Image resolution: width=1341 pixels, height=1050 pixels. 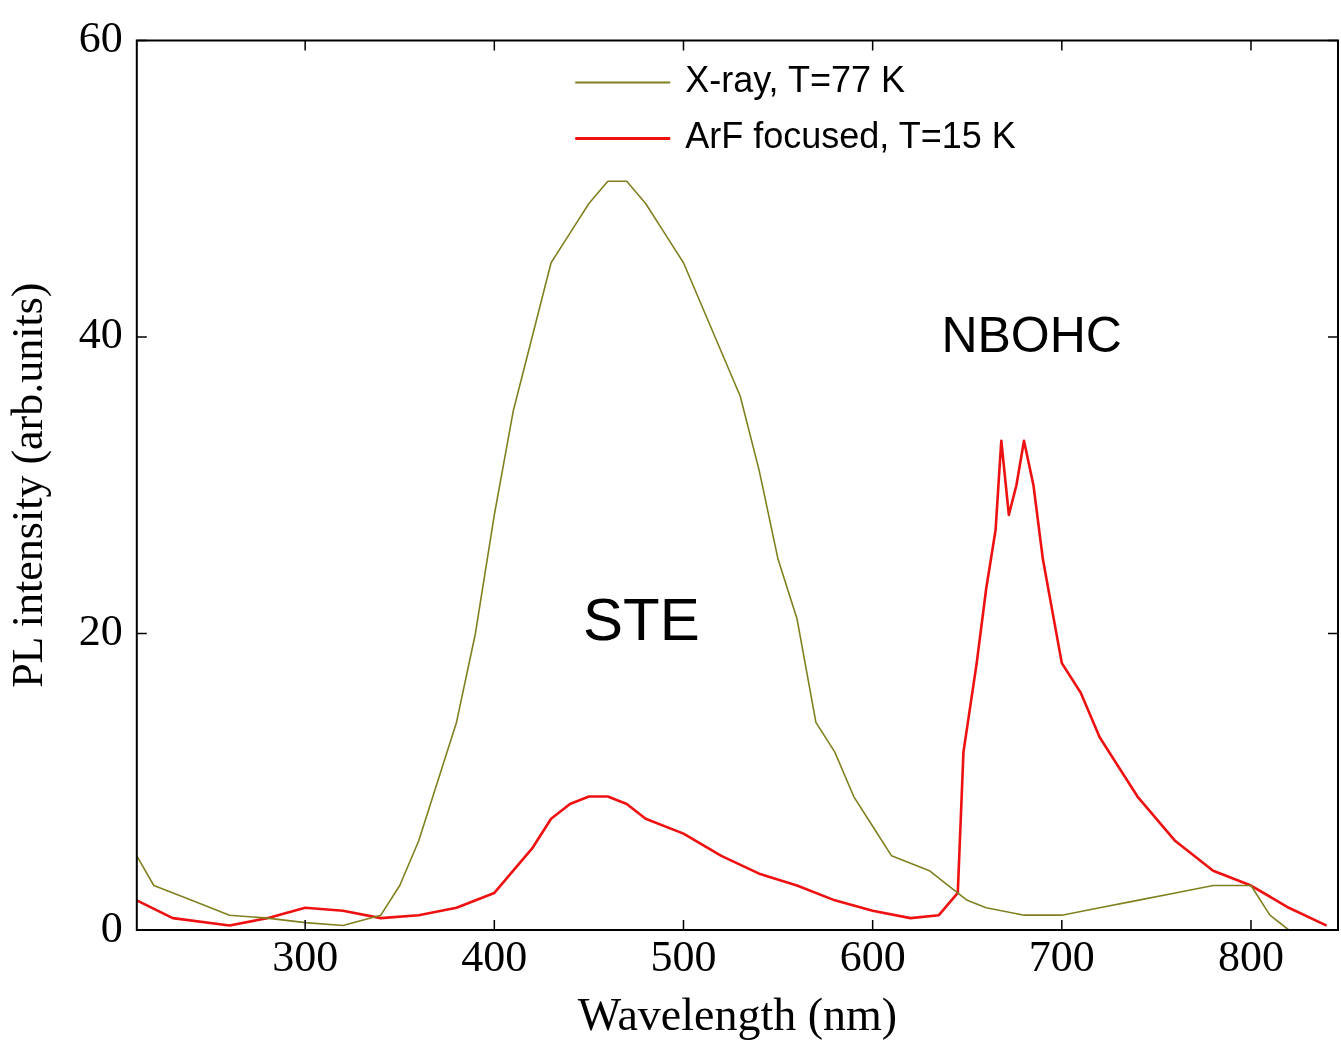 What do you see at coordinates (1031, 335) in the screenshot?
I see `annotation: NBOHC` at bounding box center [1031, 335].